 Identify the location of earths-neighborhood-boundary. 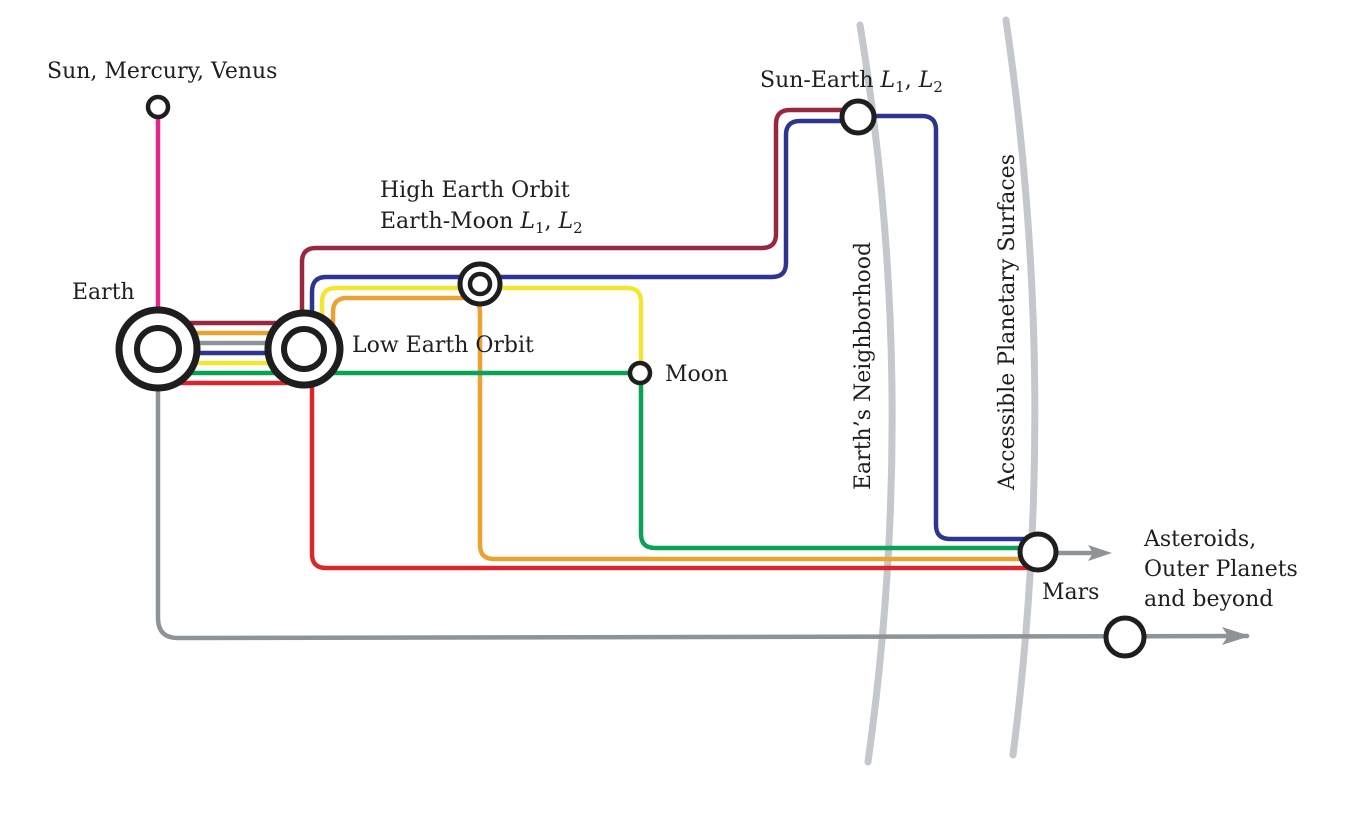
(876, 393).